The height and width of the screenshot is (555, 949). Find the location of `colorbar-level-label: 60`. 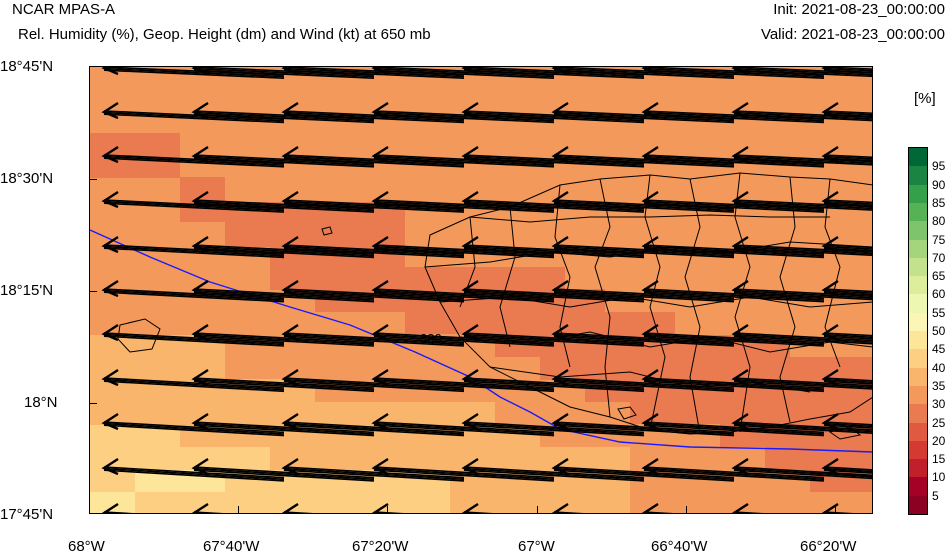

colorbar-level-label: 60 is located at coordinates (939, 294).